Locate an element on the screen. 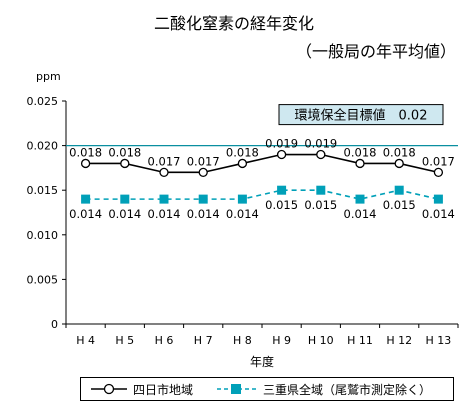 Image resolution: width=468 pixels, height=410 pixels. legend-marker-square is located at coordinates (237, 389).